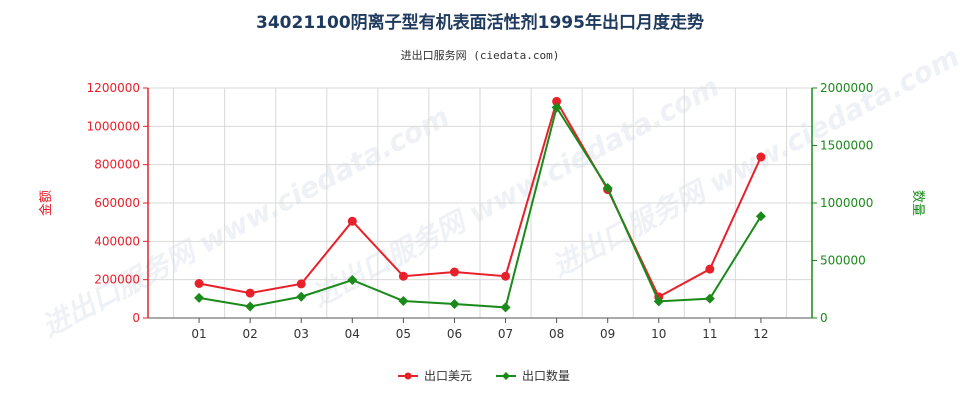 The height and width of the screenshot is (400, 960). Describe the element at coordinates (198, 334) in the screenshot. I see `x-tick-label: 01` at that location.